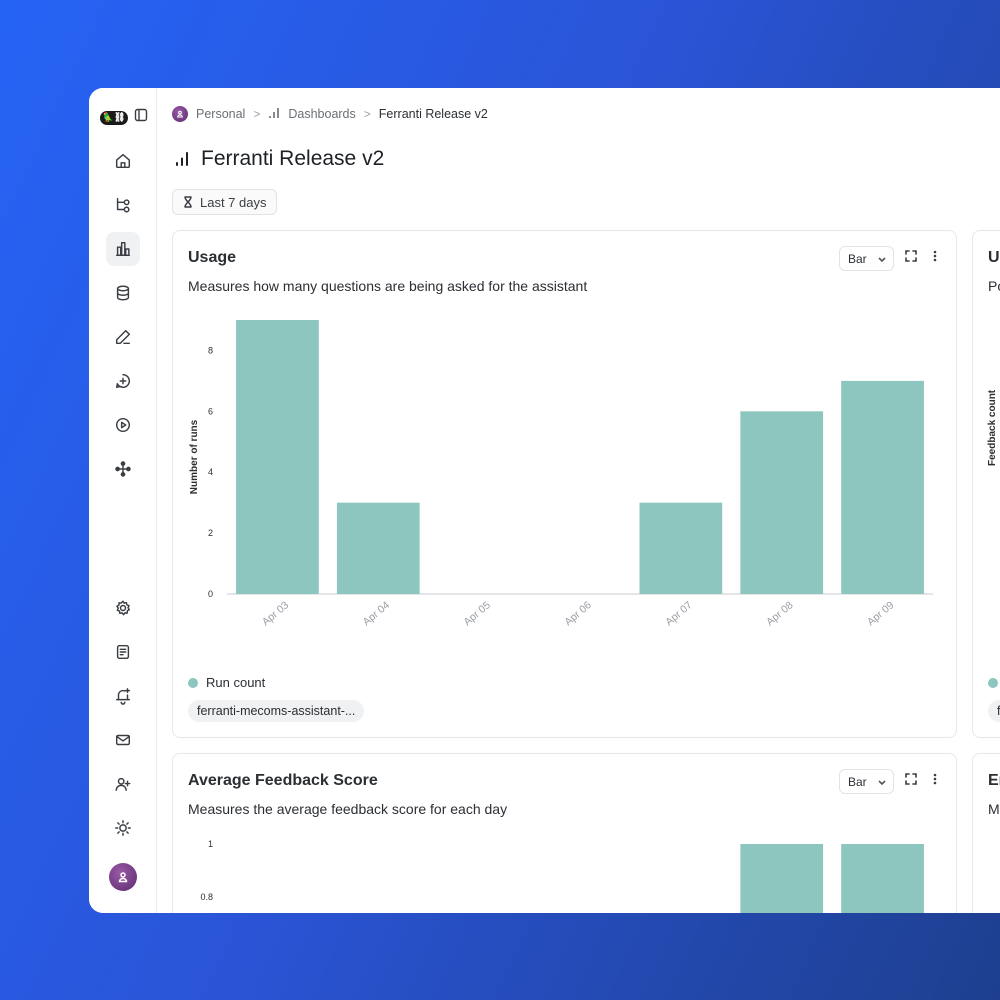  Describe the element at coordinates (194, 456) in the screenshot. I see `y-axis-label: Number of runs` at that location.